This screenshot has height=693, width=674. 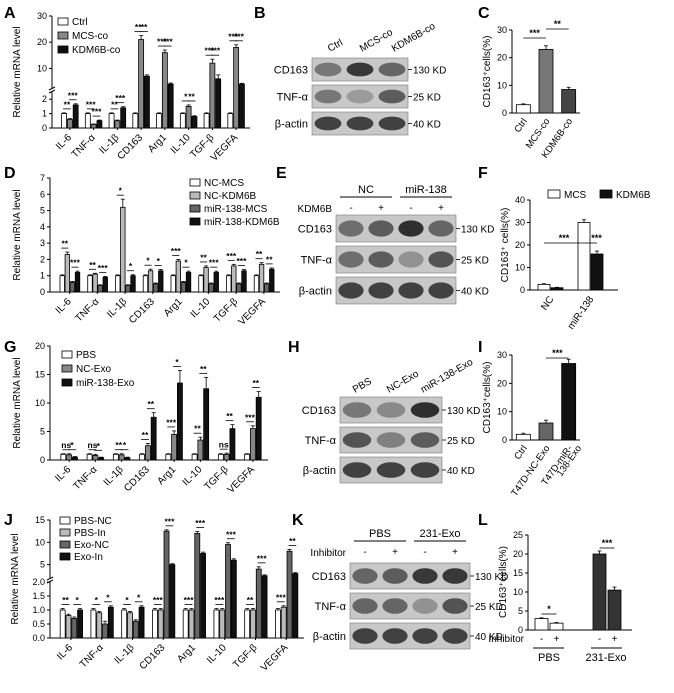 I want to click on bar-PBS +, so click(x=556, y=626).